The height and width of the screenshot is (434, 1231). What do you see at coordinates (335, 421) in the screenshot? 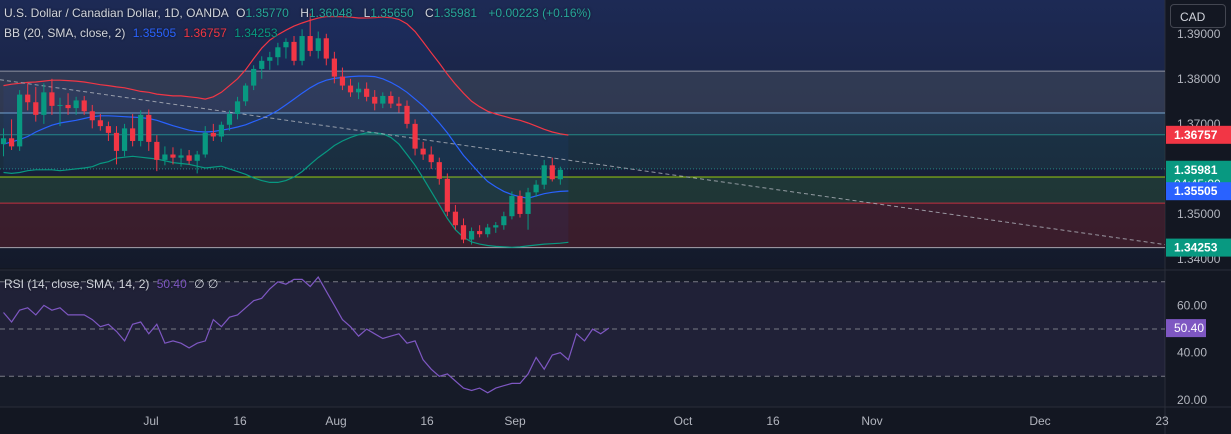
I see `time-tick-label: Aug` at bounding box center [335, 421].